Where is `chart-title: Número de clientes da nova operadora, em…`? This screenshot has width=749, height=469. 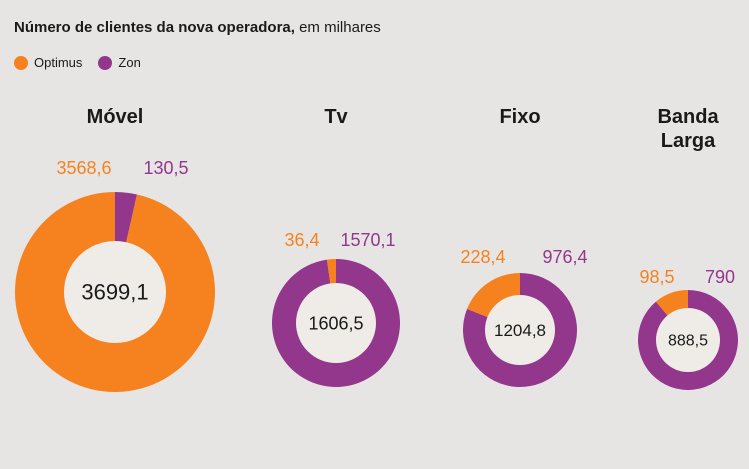
chart-title: Número de clientes da nova operadora, em… is located at coordinates (197, 27).